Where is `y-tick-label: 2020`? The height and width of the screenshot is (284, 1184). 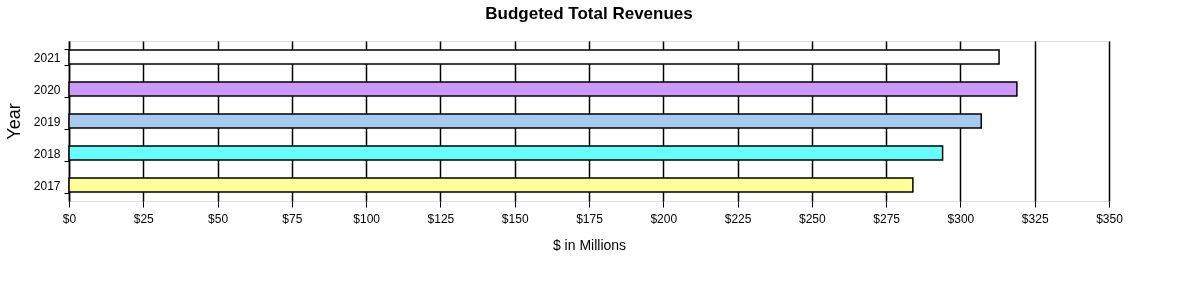 y-tick-label: 2020 is located at coordinates (47, 89).